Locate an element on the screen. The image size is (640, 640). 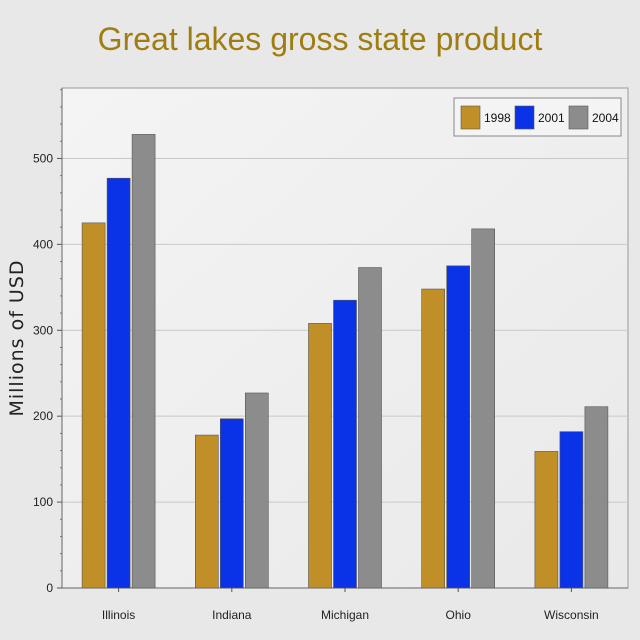
legend-box is located at coordinates (537, 117).